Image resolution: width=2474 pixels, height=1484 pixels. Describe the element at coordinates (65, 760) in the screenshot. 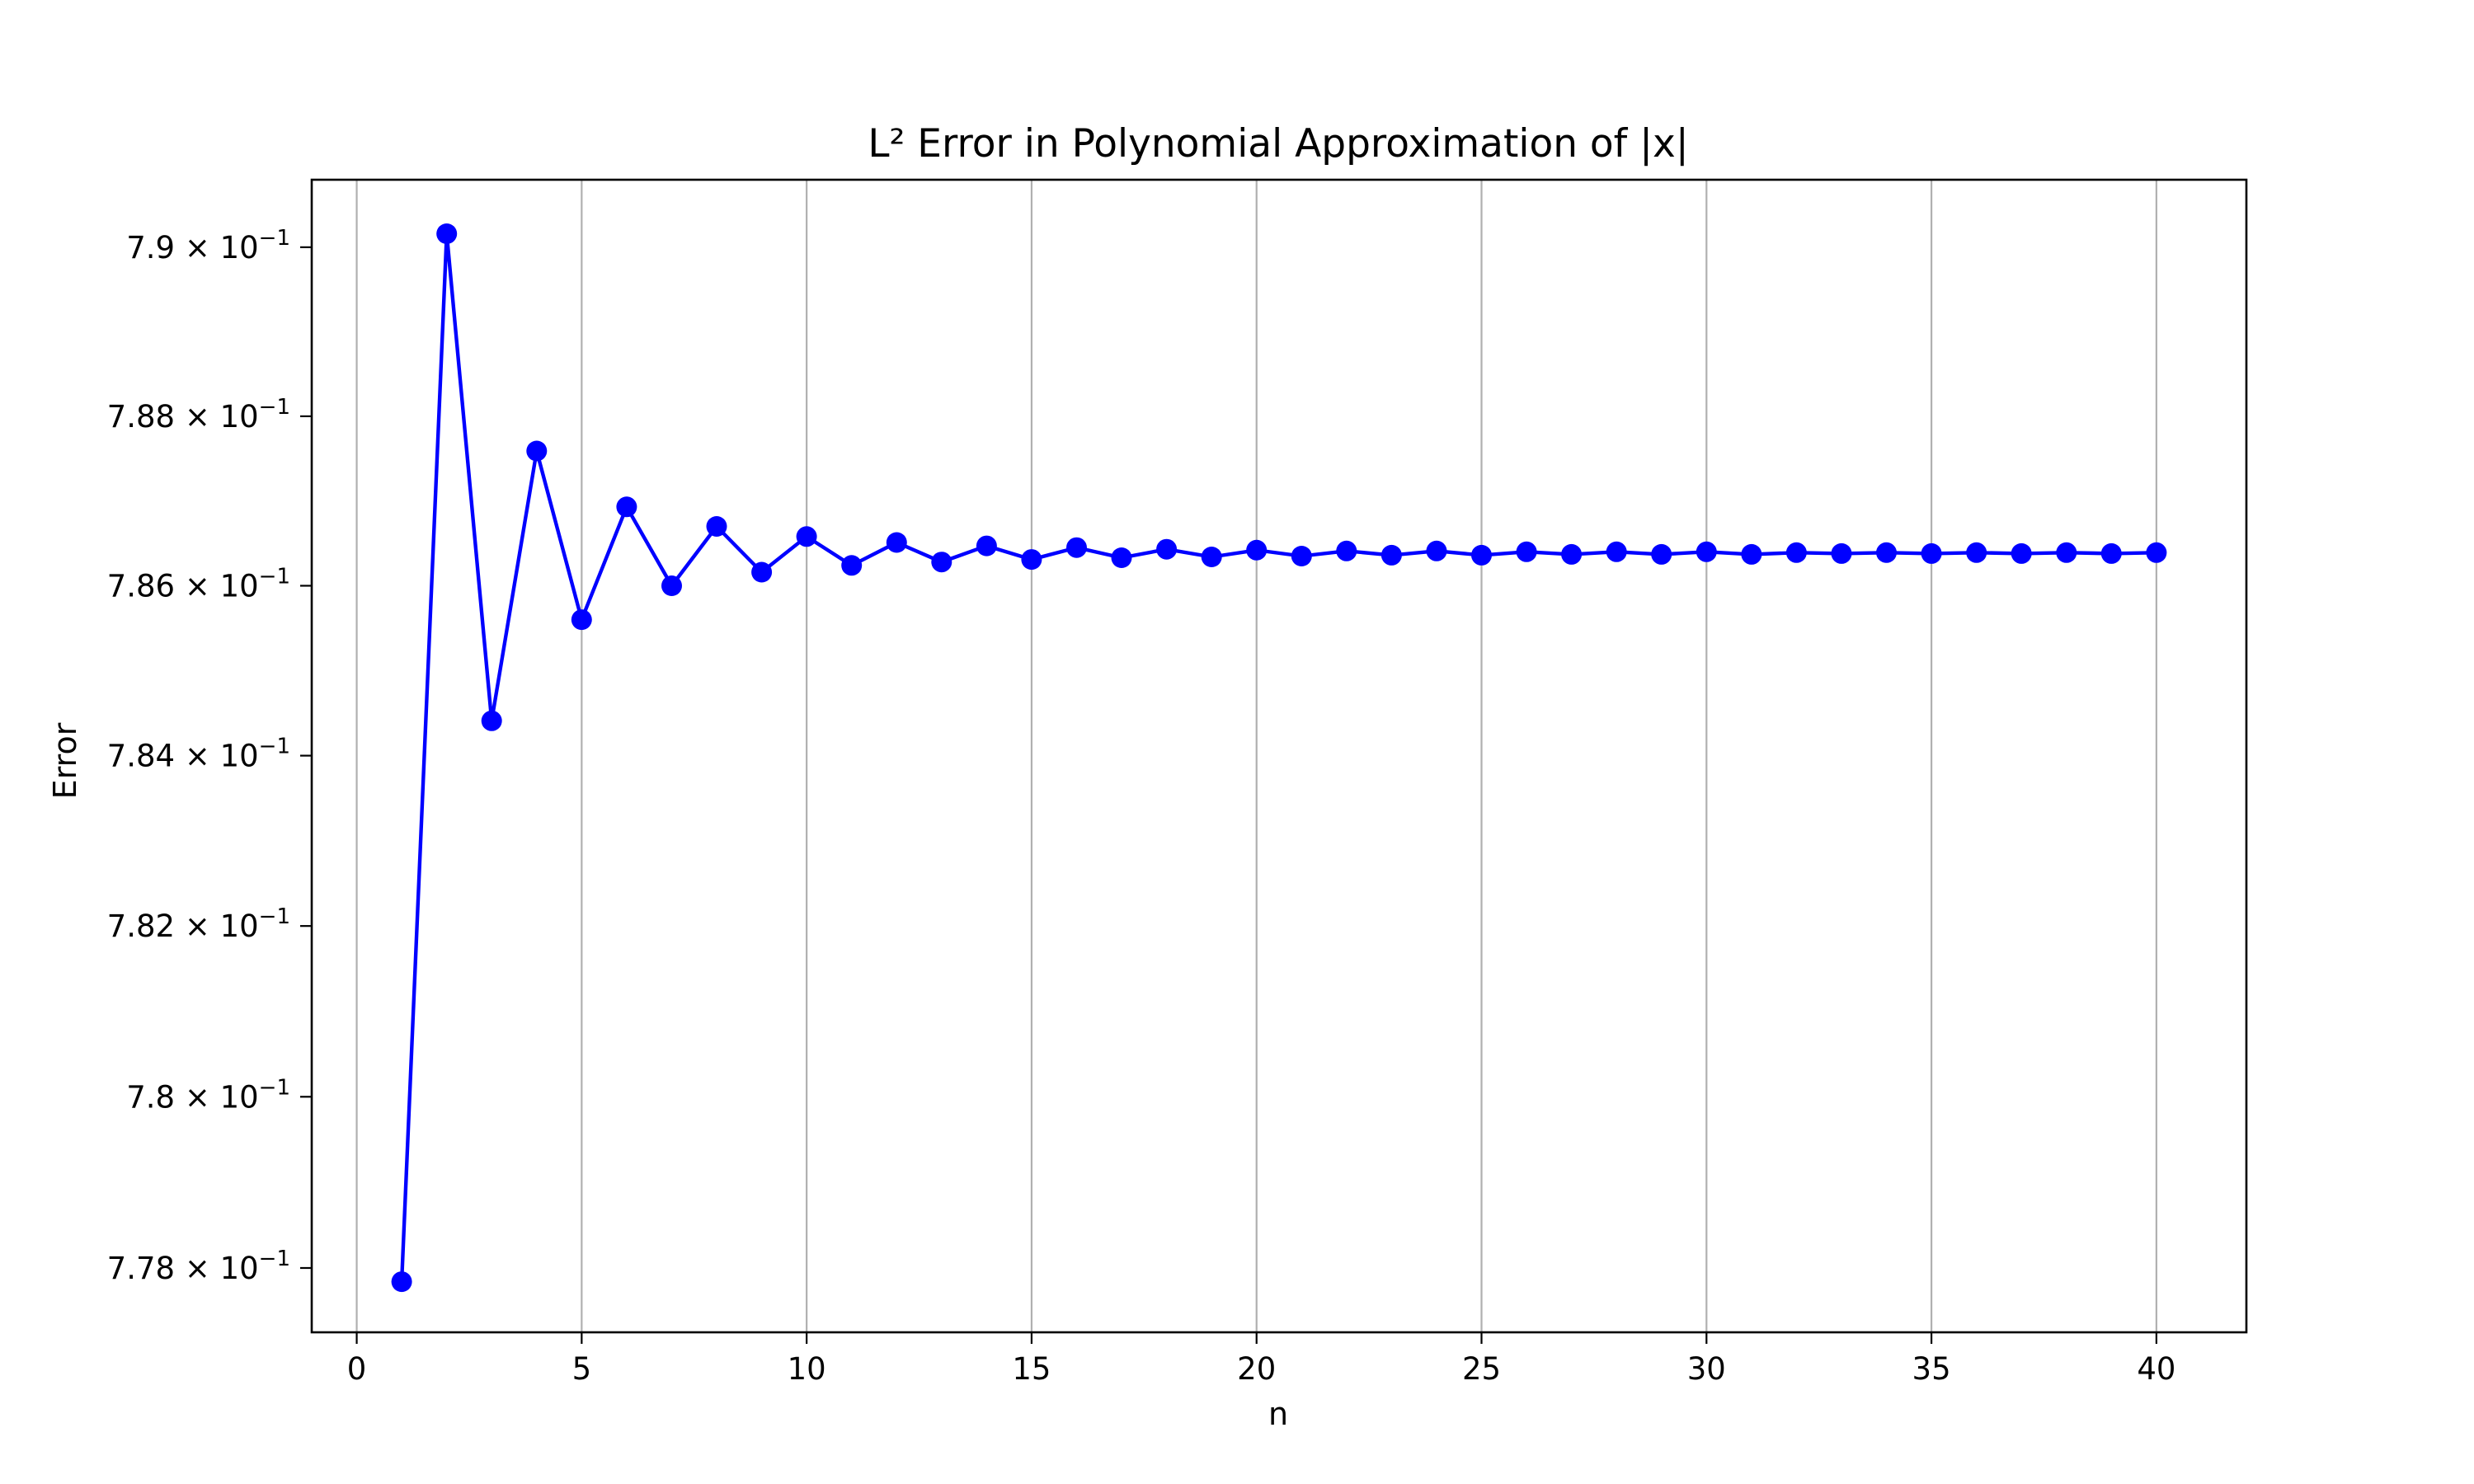

I see `y-axis-label: Error` at that location.